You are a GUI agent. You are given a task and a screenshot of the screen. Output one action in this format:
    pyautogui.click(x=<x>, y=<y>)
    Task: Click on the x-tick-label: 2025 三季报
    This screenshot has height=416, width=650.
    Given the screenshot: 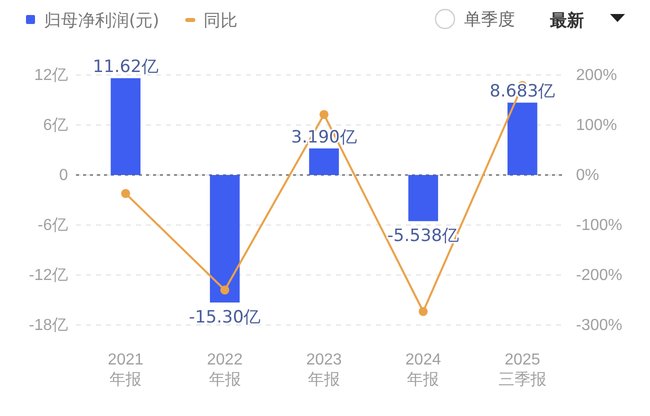 What is the action you would take?
    pyautogui.click(x=522, y=369)
    